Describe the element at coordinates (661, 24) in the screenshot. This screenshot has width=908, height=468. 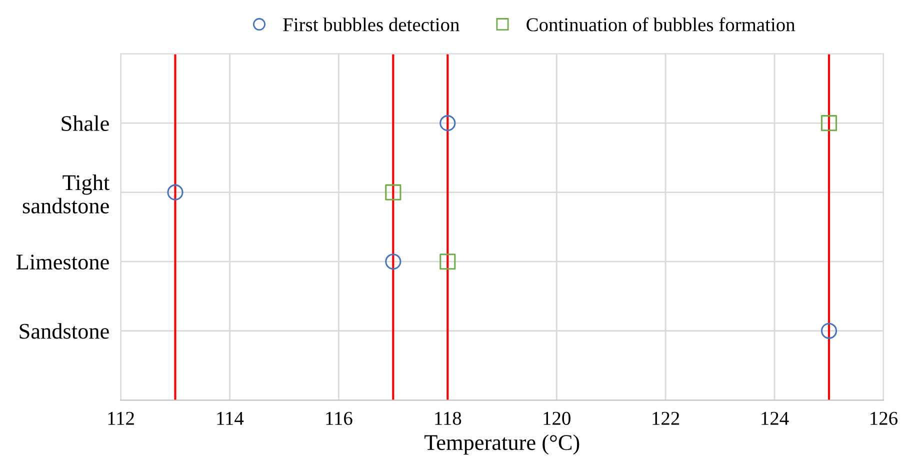
I see `legend-label: Continuation of bubbles formation` at that location.